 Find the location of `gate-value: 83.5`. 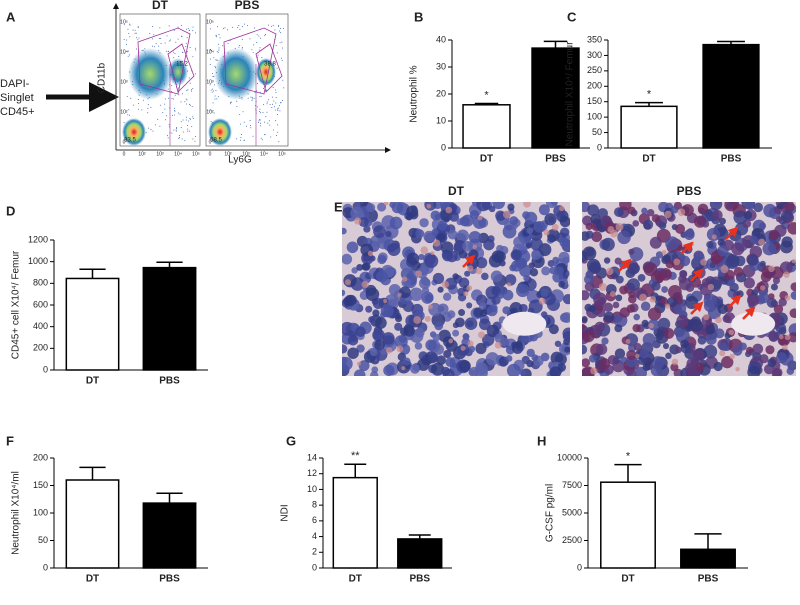

gate-value: 83.5 is located at coordinates (130, 141).